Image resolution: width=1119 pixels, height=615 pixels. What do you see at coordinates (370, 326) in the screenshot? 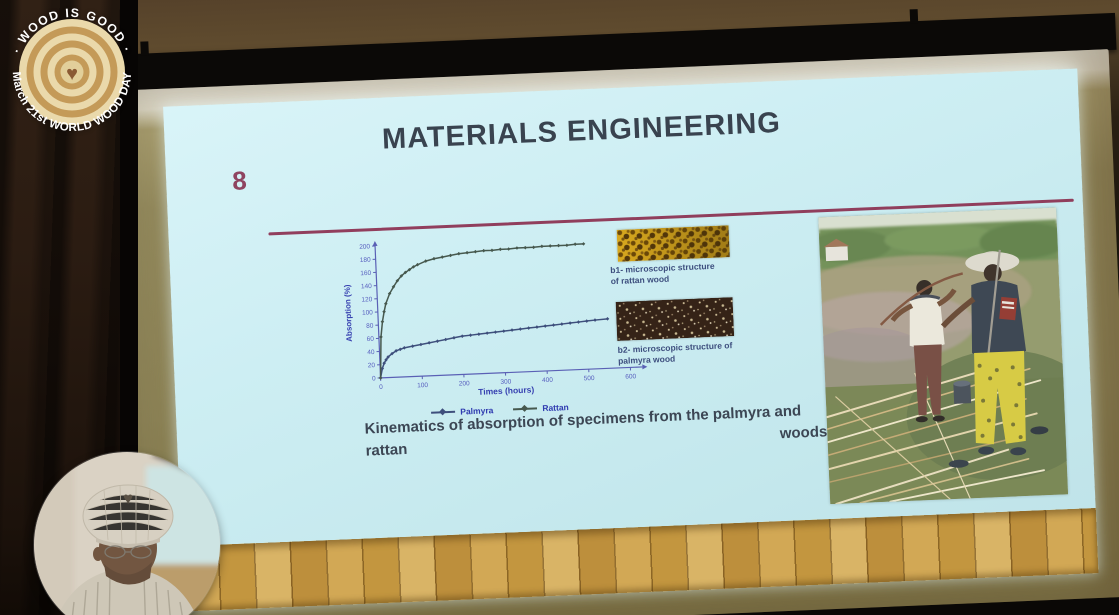
I see `svg-text: 80` at bounding box center [370, 326].